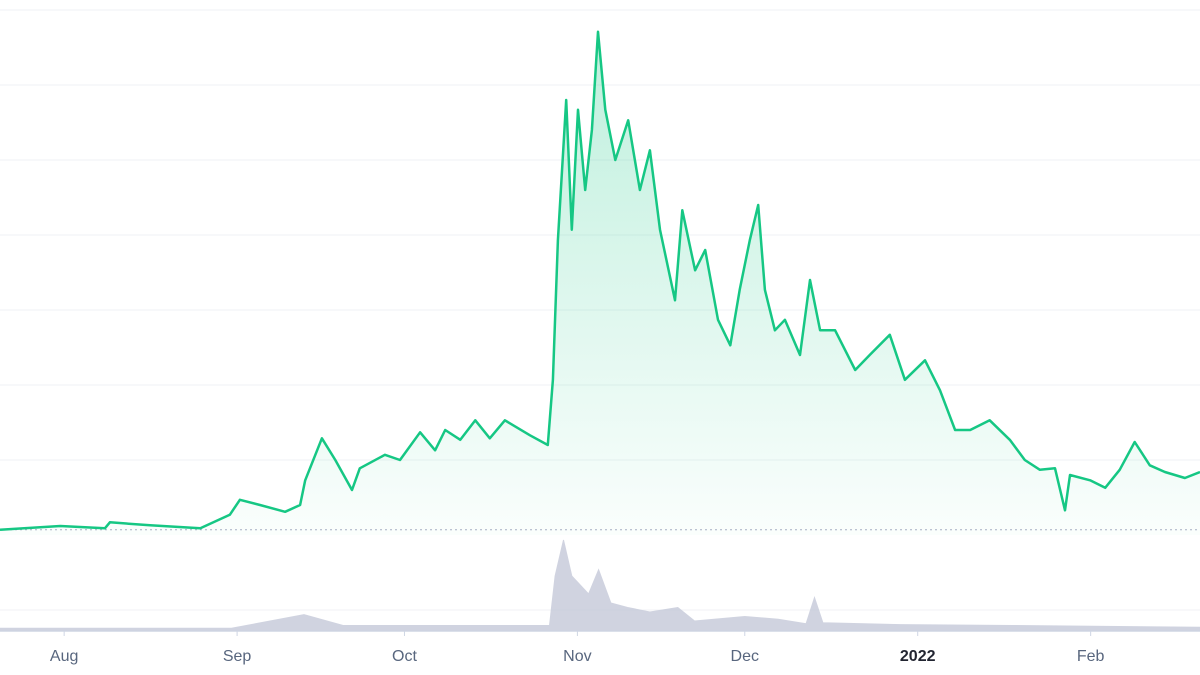 Image resolution: width=1200 pixels, height=675 pixels. I want to click on x-tick-label: Dec, so click(745, 656).